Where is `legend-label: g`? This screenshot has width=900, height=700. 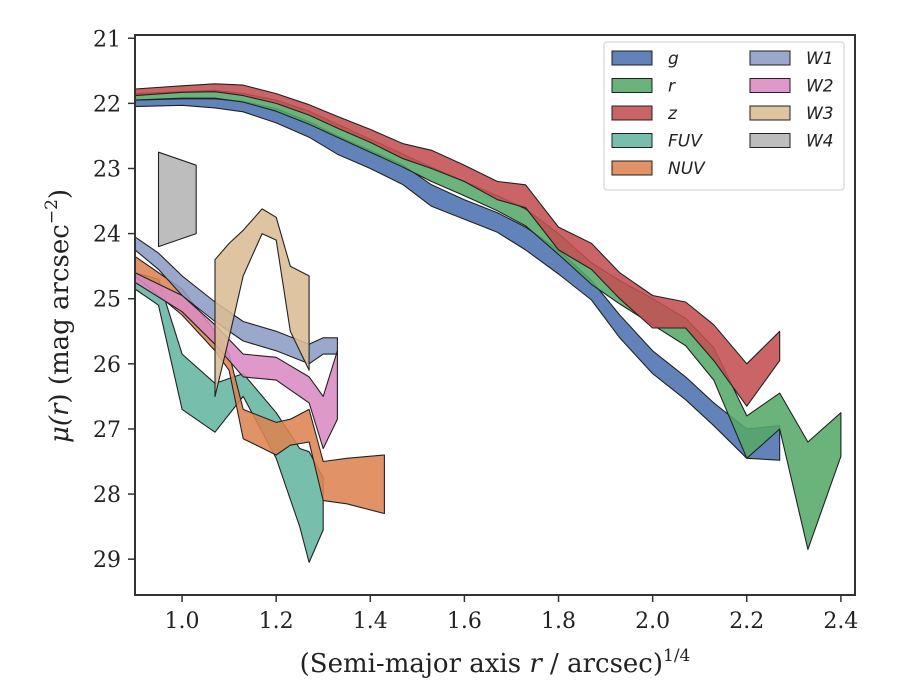 legend-label: g is located at coordinates (673, 59).